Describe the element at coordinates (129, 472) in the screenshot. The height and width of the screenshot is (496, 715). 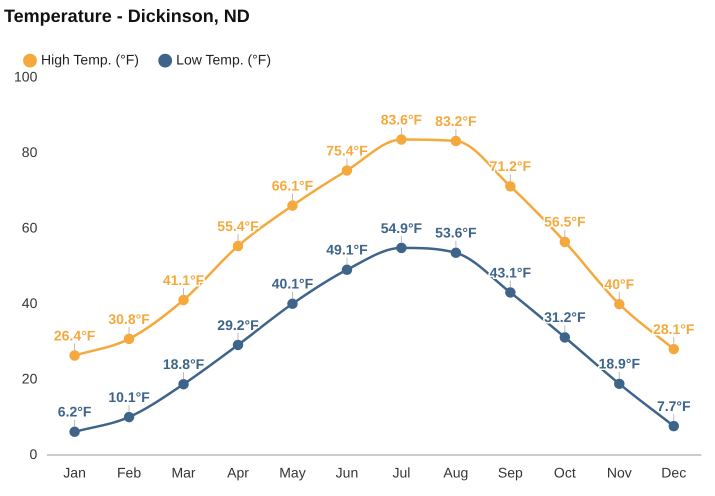
I see `x-tick-label: Feb` at that location.